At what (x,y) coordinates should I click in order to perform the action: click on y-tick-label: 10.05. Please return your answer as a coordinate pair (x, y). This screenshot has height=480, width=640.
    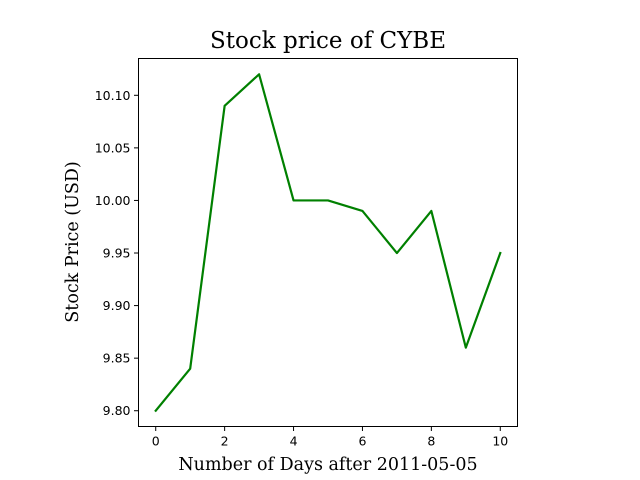
    Looking at the image, I should click on (113, 147).